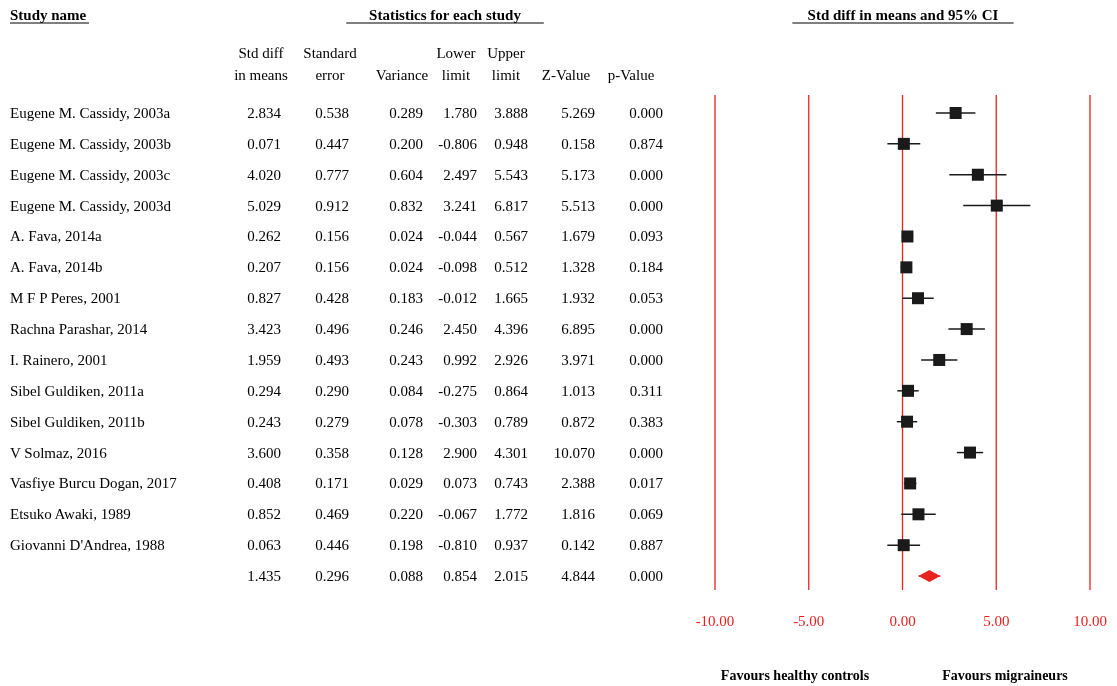 The height and width of the screenshot is (686, 1117). I want to click on category-label: Sibel Guldiken, 2011a, so click(77, 390).